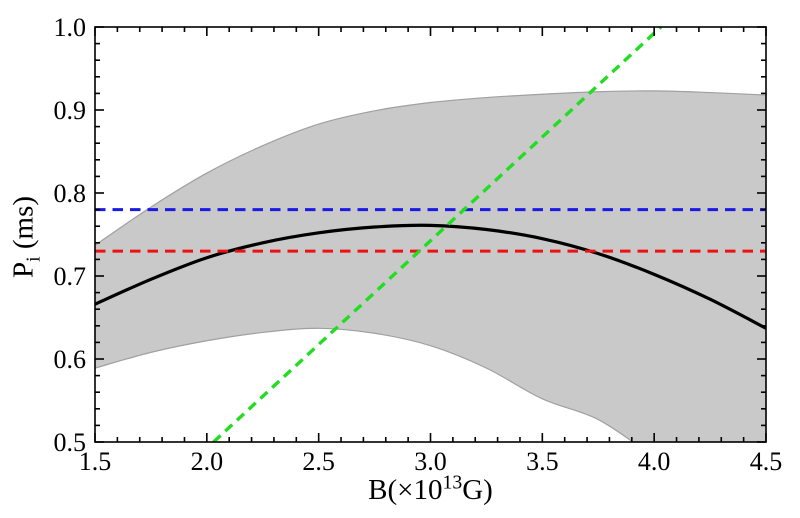 The width and height of the screenshot is (800, 518). I want to click on x-axis-label-pre: B(×10, so click(405, 490).